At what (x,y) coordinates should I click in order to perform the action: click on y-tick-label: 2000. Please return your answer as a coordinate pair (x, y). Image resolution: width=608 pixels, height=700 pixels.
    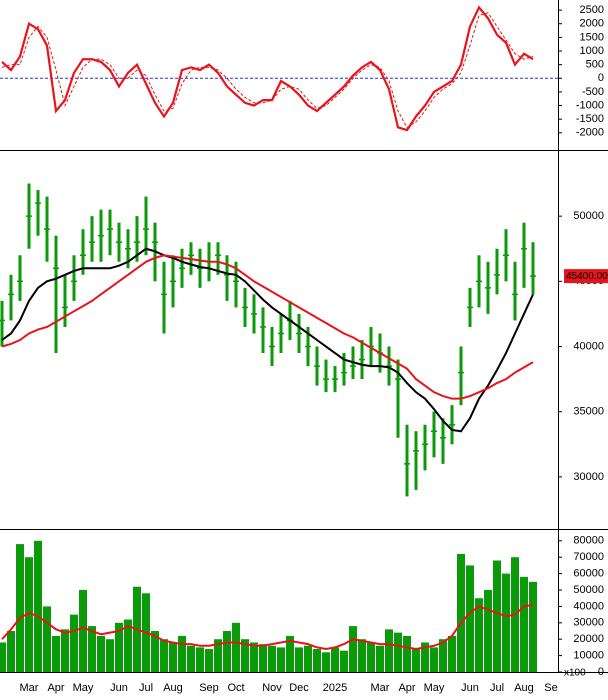
    Looking at the image, I should click on (592, 24).